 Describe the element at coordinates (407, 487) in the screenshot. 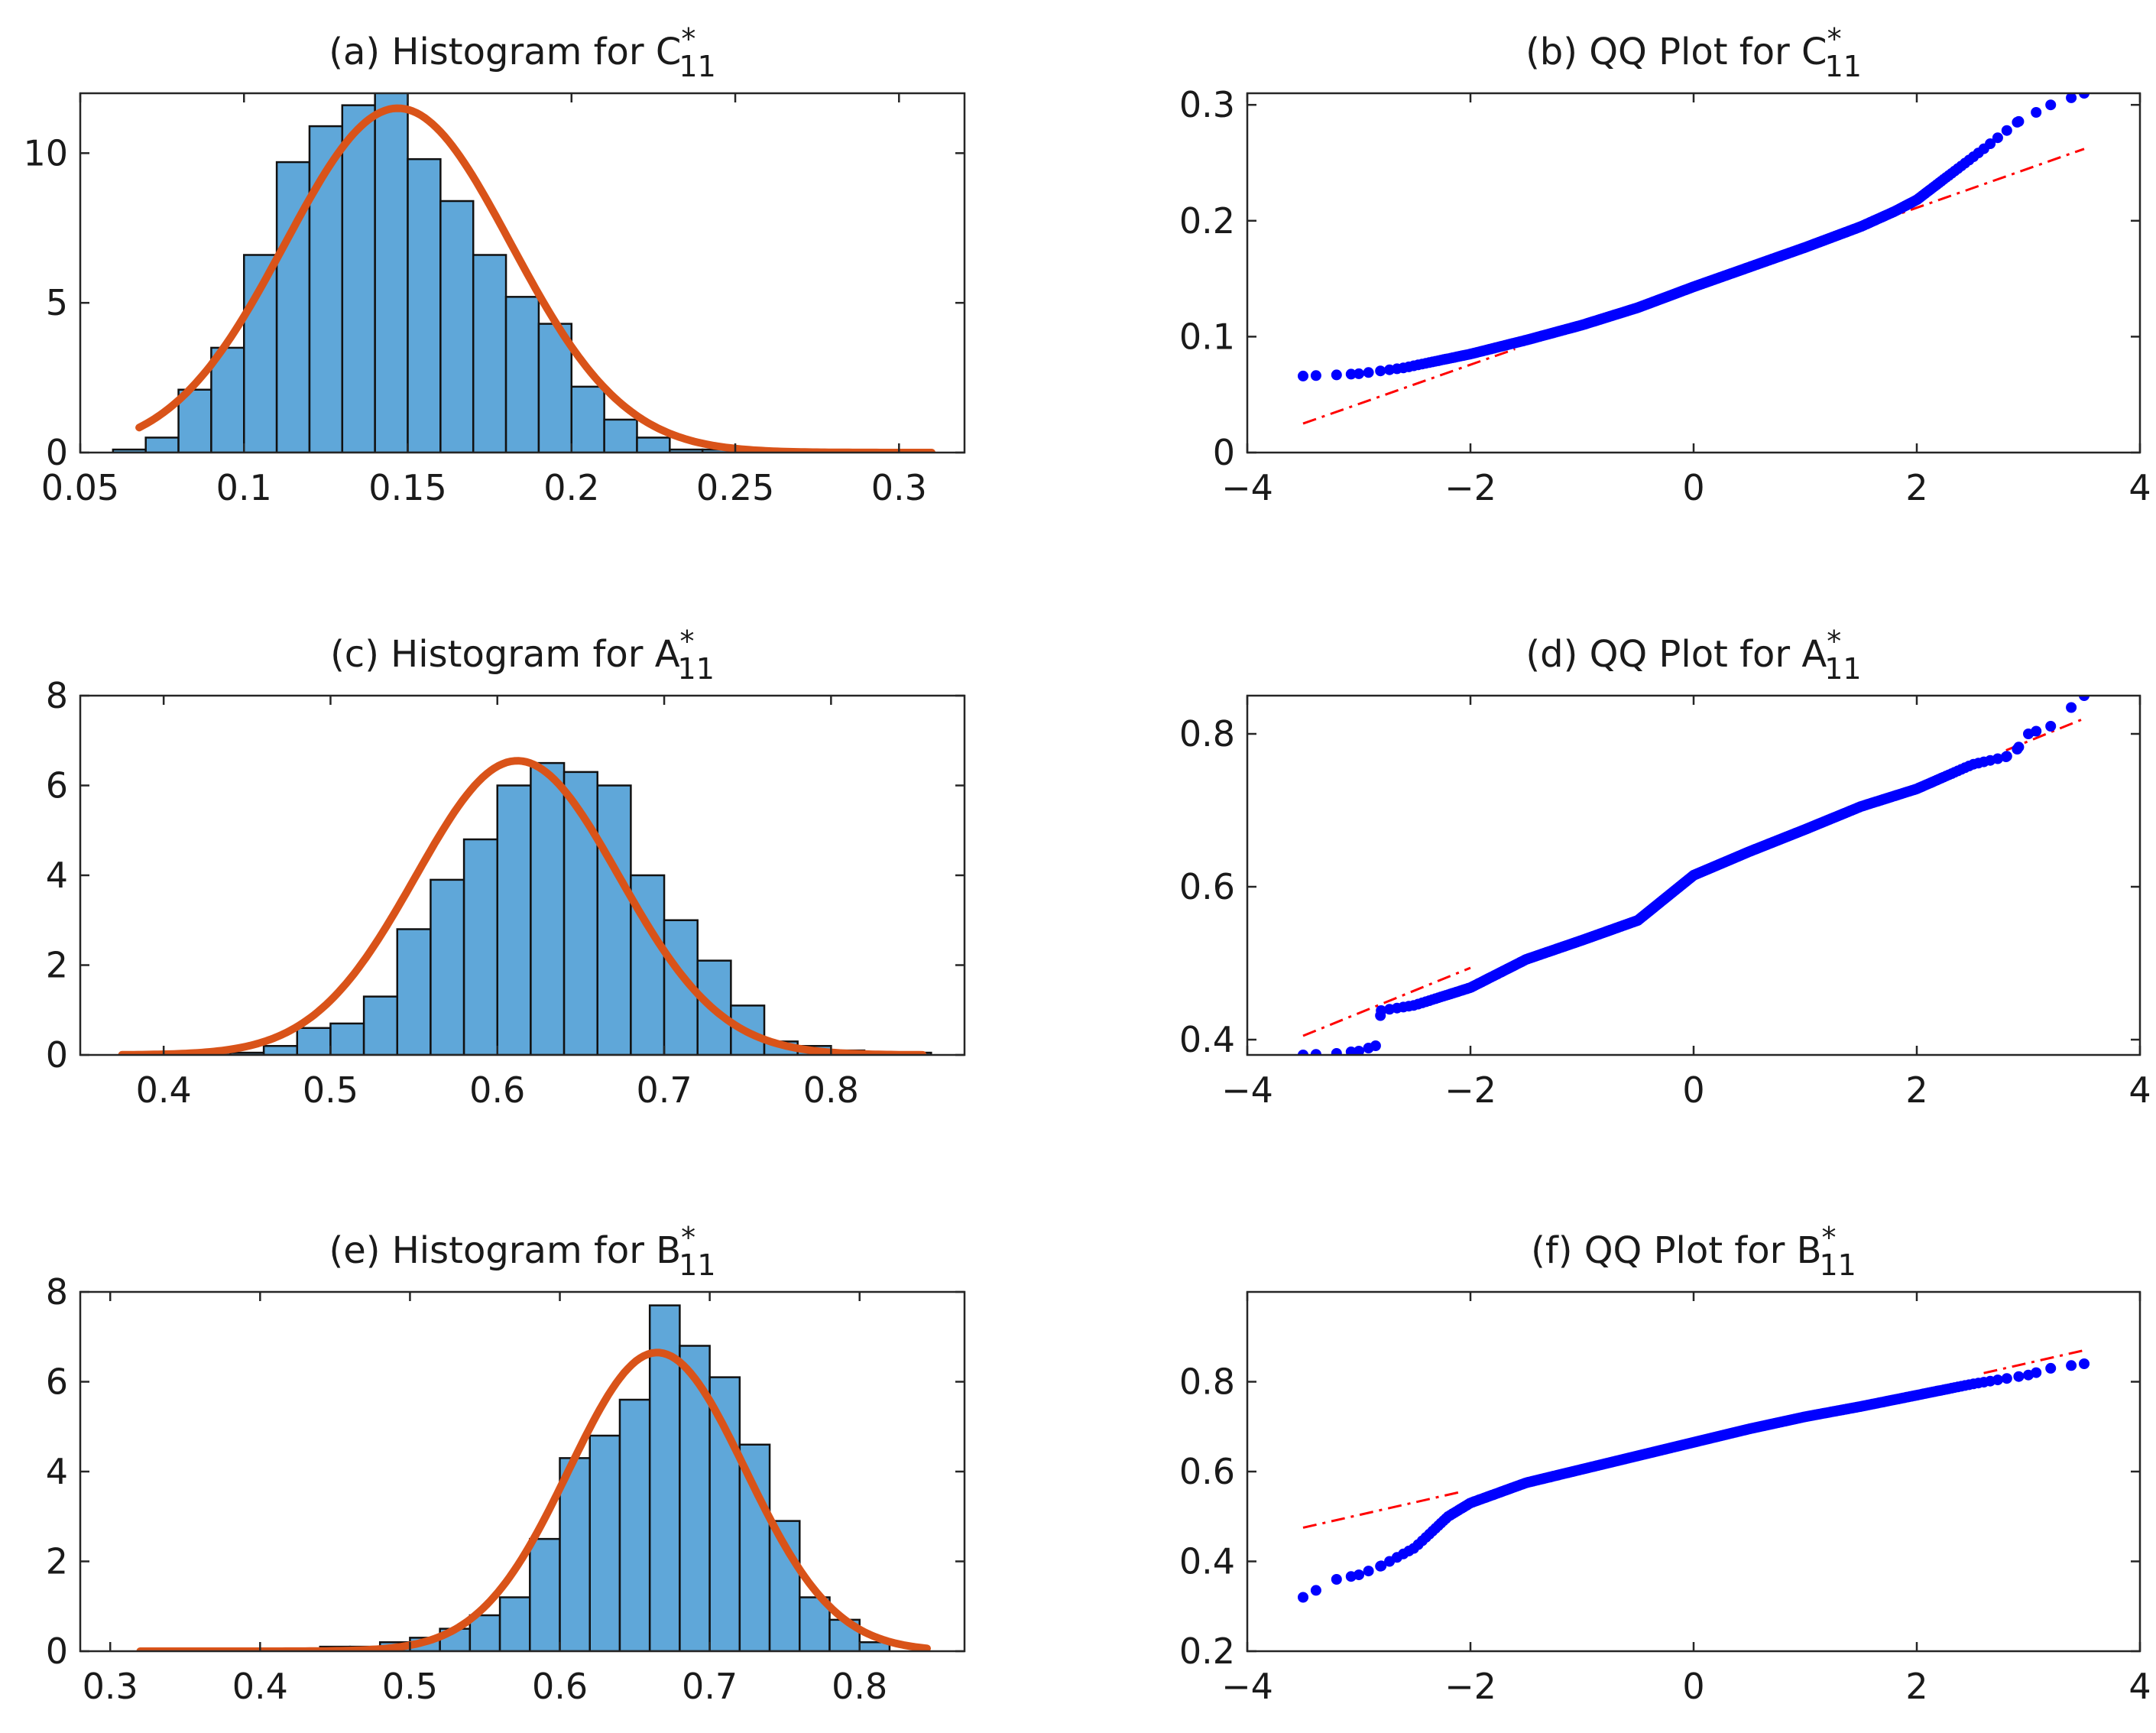

I see `x-tick-label: 0.15` at that location.